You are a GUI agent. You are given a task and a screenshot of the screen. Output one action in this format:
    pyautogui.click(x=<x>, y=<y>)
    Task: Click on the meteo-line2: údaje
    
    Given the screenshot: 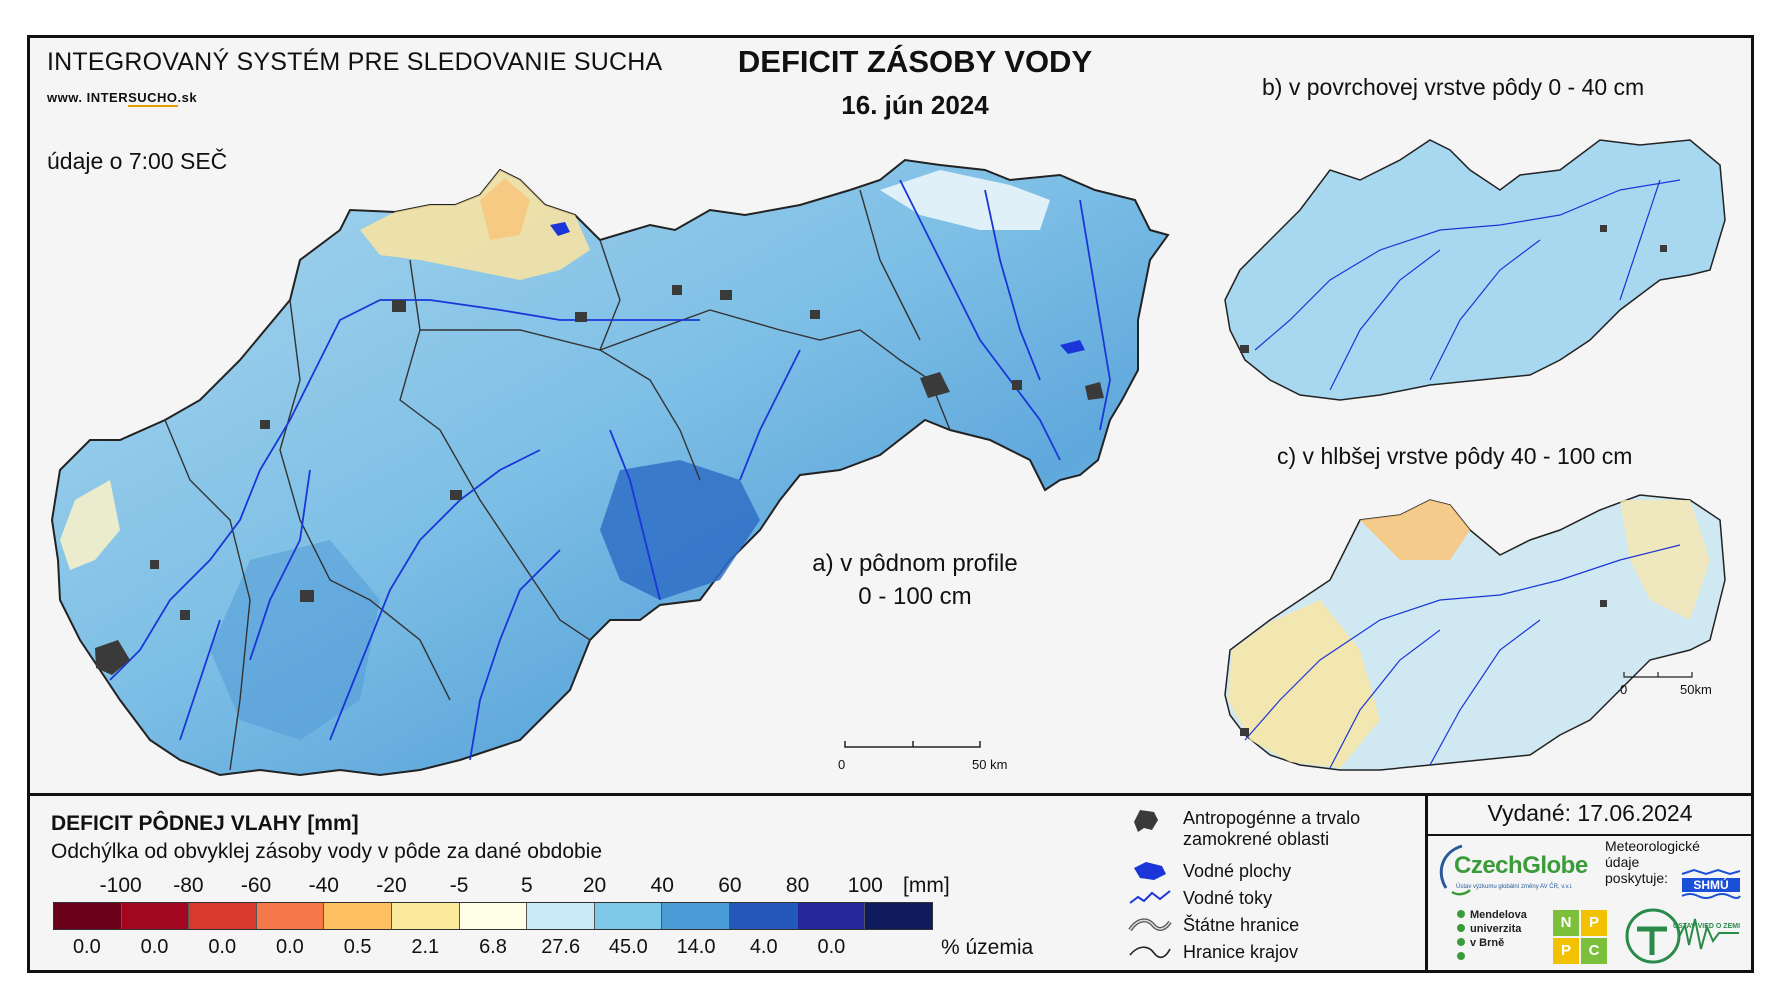 What is the action you would take?
    pyautogui.click(x=1622, y=862)
    